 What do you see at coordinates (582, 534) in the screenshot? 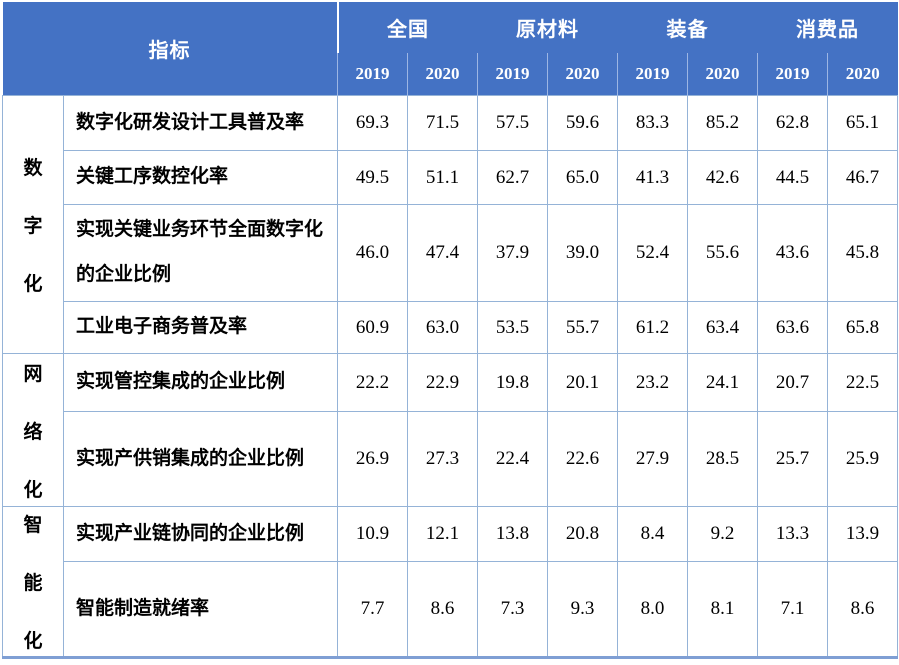
I see `value-cell: 20.8` at bounding box center [582, 534].